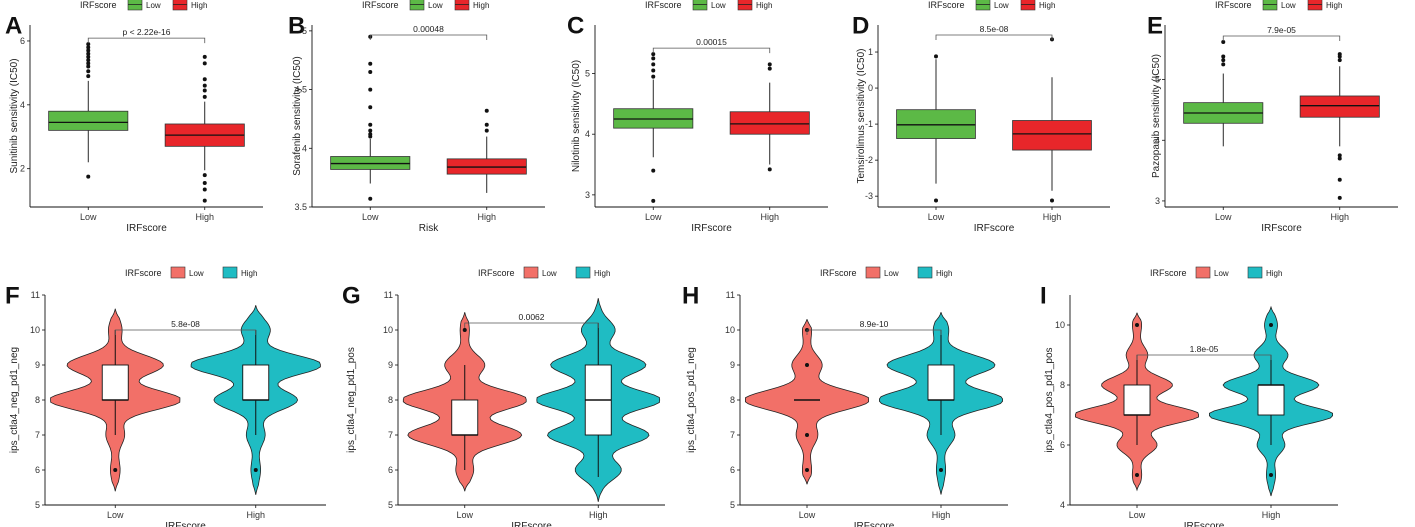  What do you see at coordinates (481, 5) in the screenshot?
I see `legend-label-high: High` at bounding box center [481, 5].